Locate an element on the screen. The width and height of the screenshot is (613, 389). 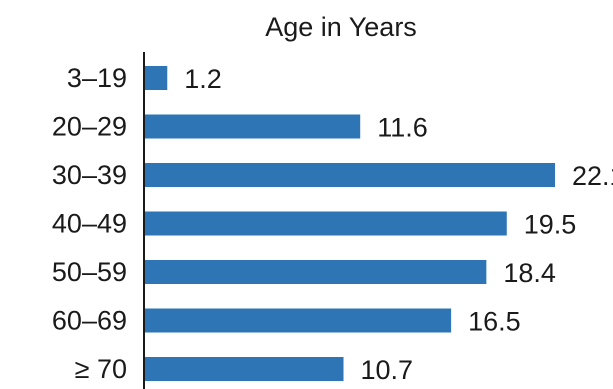
value-label-4: 18.4 is located at coordinates (529, 273).